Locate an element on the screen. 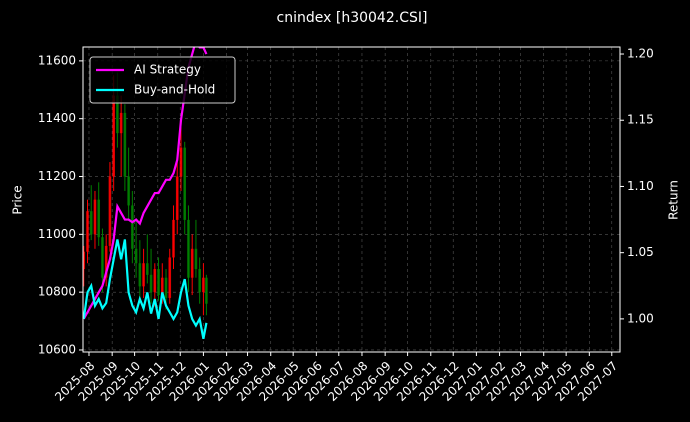 This screenshot has width=690, height=422. y2-tick-label: 1.00 is located at coordinates (640, 318).